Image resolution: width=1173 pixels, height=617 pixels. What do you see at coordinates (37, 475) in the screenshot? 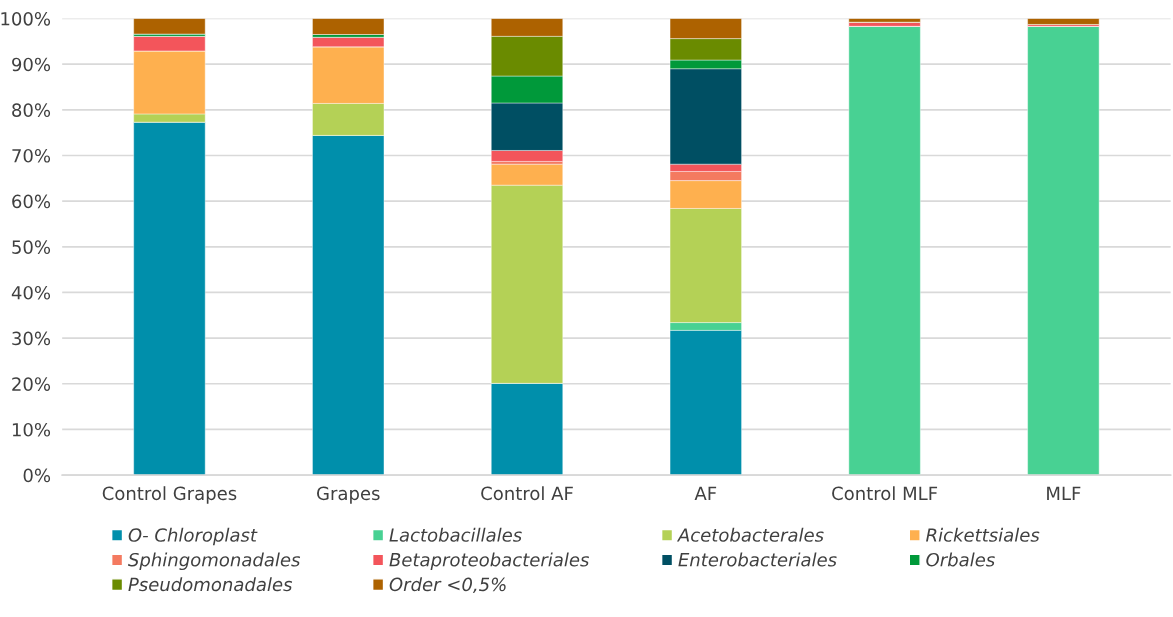
I see `y-tick-label: 0%` at bounding box center [37, 475].